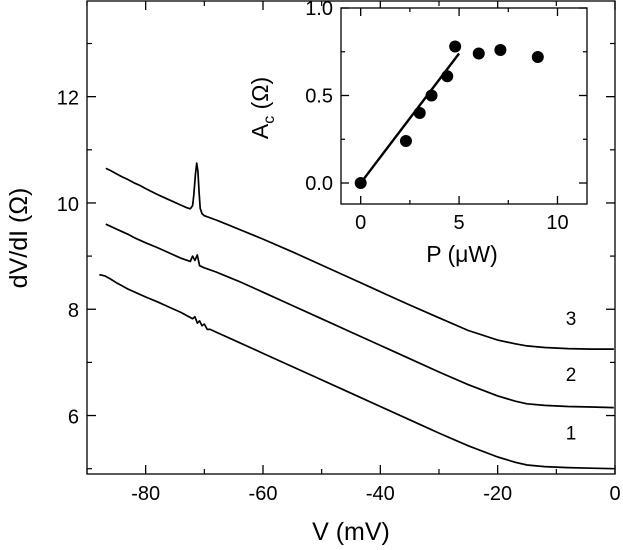  What do you see at coordinates (260, 131) in the screenshot?
I see `inset-y-axis-label-main: A` at bounding box center [260, 131].